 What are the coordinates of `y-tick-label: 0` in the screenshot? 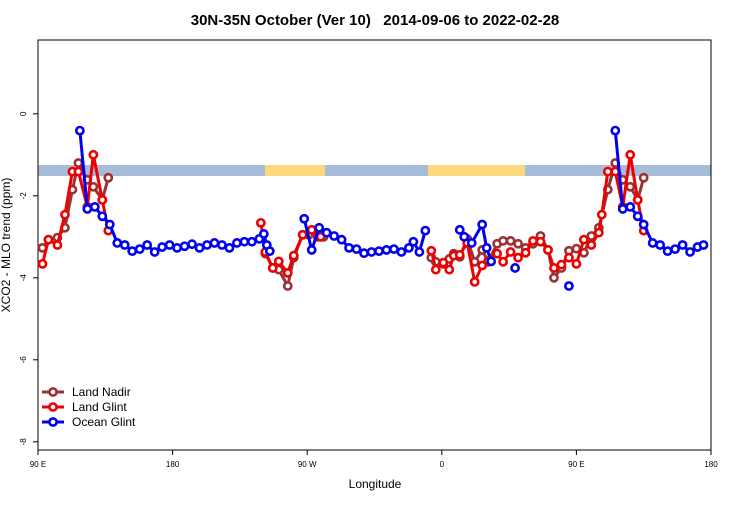 It's located at (23, 113).